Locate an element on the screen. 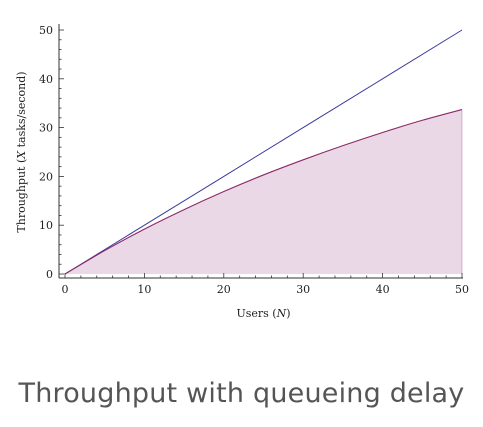 The image size is (483, 427). y-tick-label: 30 is located at coordinates (46, 128).